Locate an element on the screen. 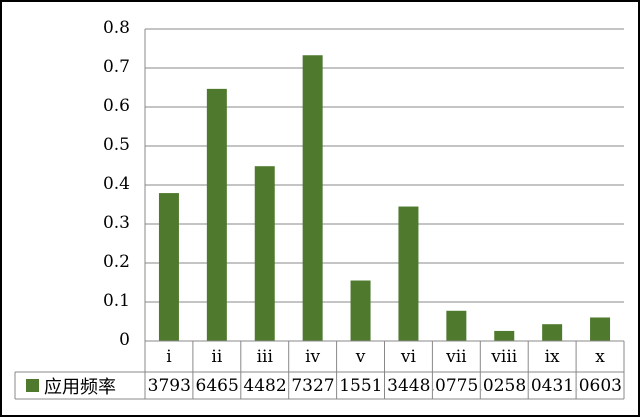 This screenshot has width=640, height=417. table-value: 0.1551 is located at coordinates (360, 385).